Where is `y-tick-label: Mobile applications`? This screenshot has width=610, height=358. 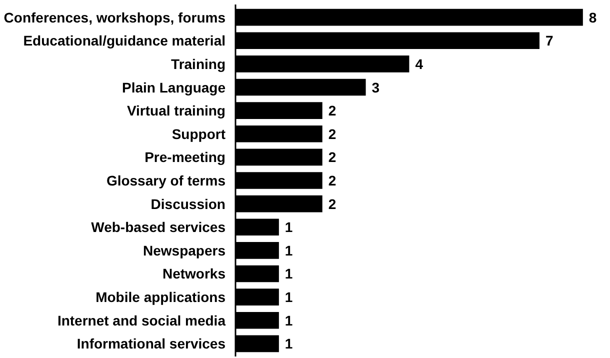
y-tick-label: Mobile applications is located at coordinates (161, 297).